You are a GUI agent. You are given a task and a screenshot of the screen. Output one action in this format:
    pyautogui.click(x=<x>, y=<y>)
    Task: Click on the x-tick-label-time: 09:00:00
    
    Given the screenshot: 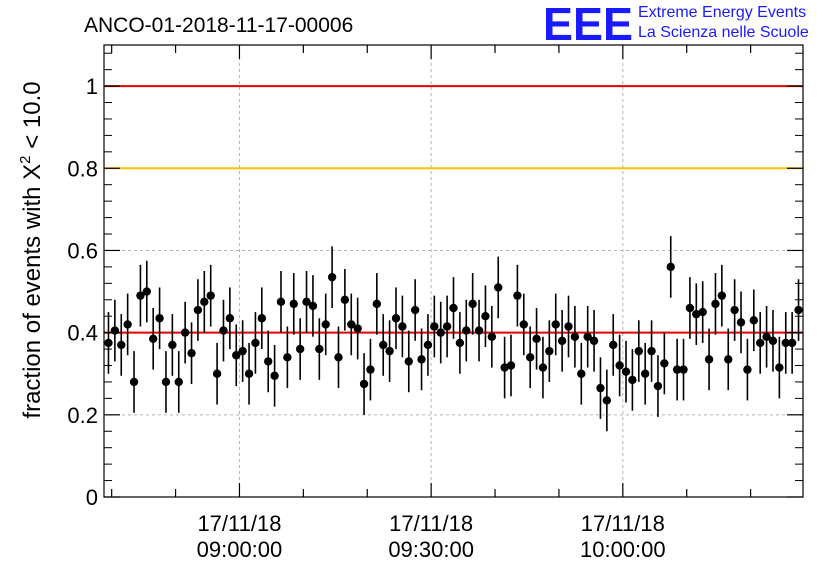 What is the action you would take?
    pyautogui.click(x=240, y=549)
    